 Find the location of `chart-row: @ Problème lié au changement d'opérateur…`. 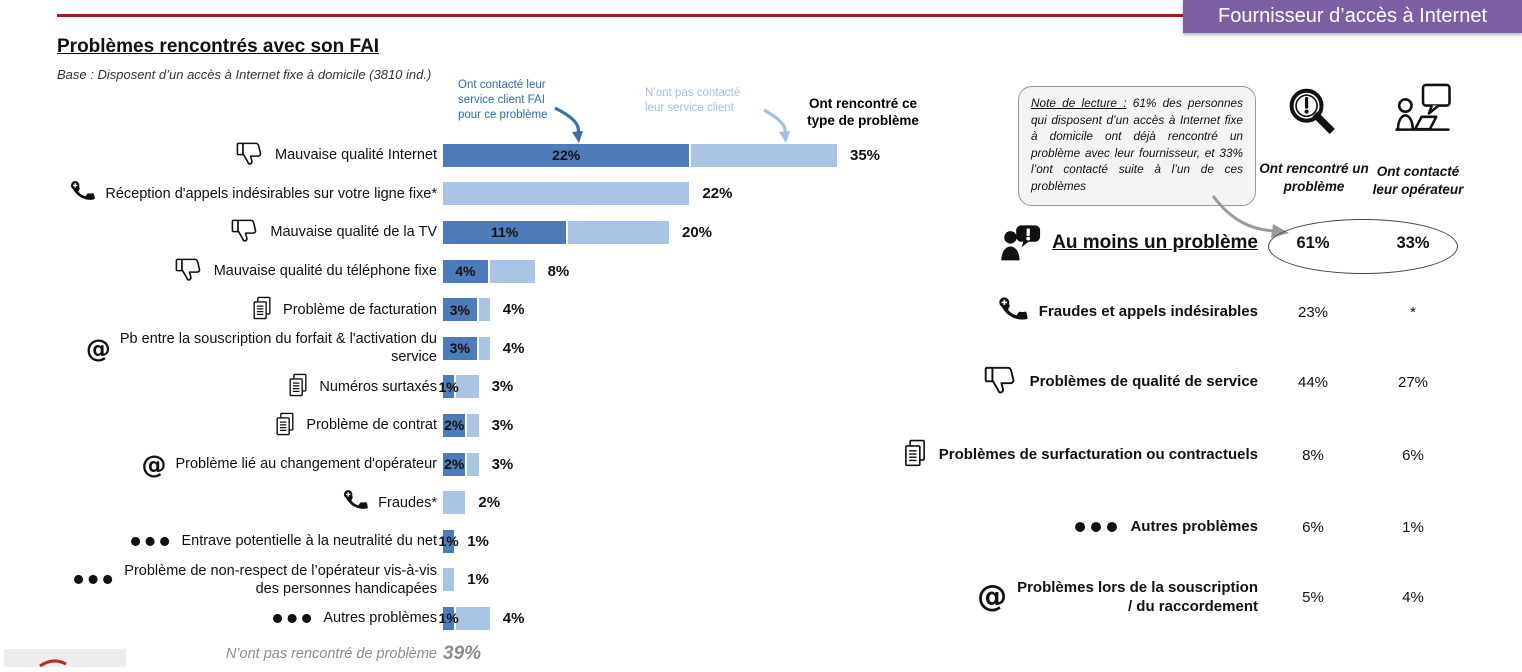

chart-row: @ Problème lié au changement d'opérateur… is located at coordinates (495, 464).